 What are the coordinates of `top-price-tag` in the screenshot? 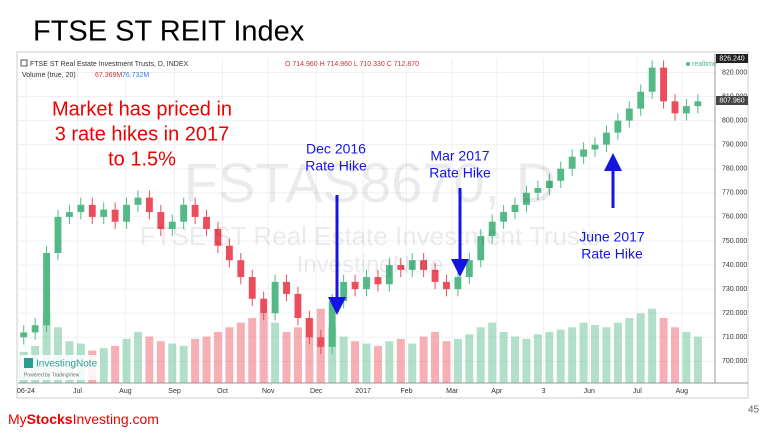 It's located at (732, 58).